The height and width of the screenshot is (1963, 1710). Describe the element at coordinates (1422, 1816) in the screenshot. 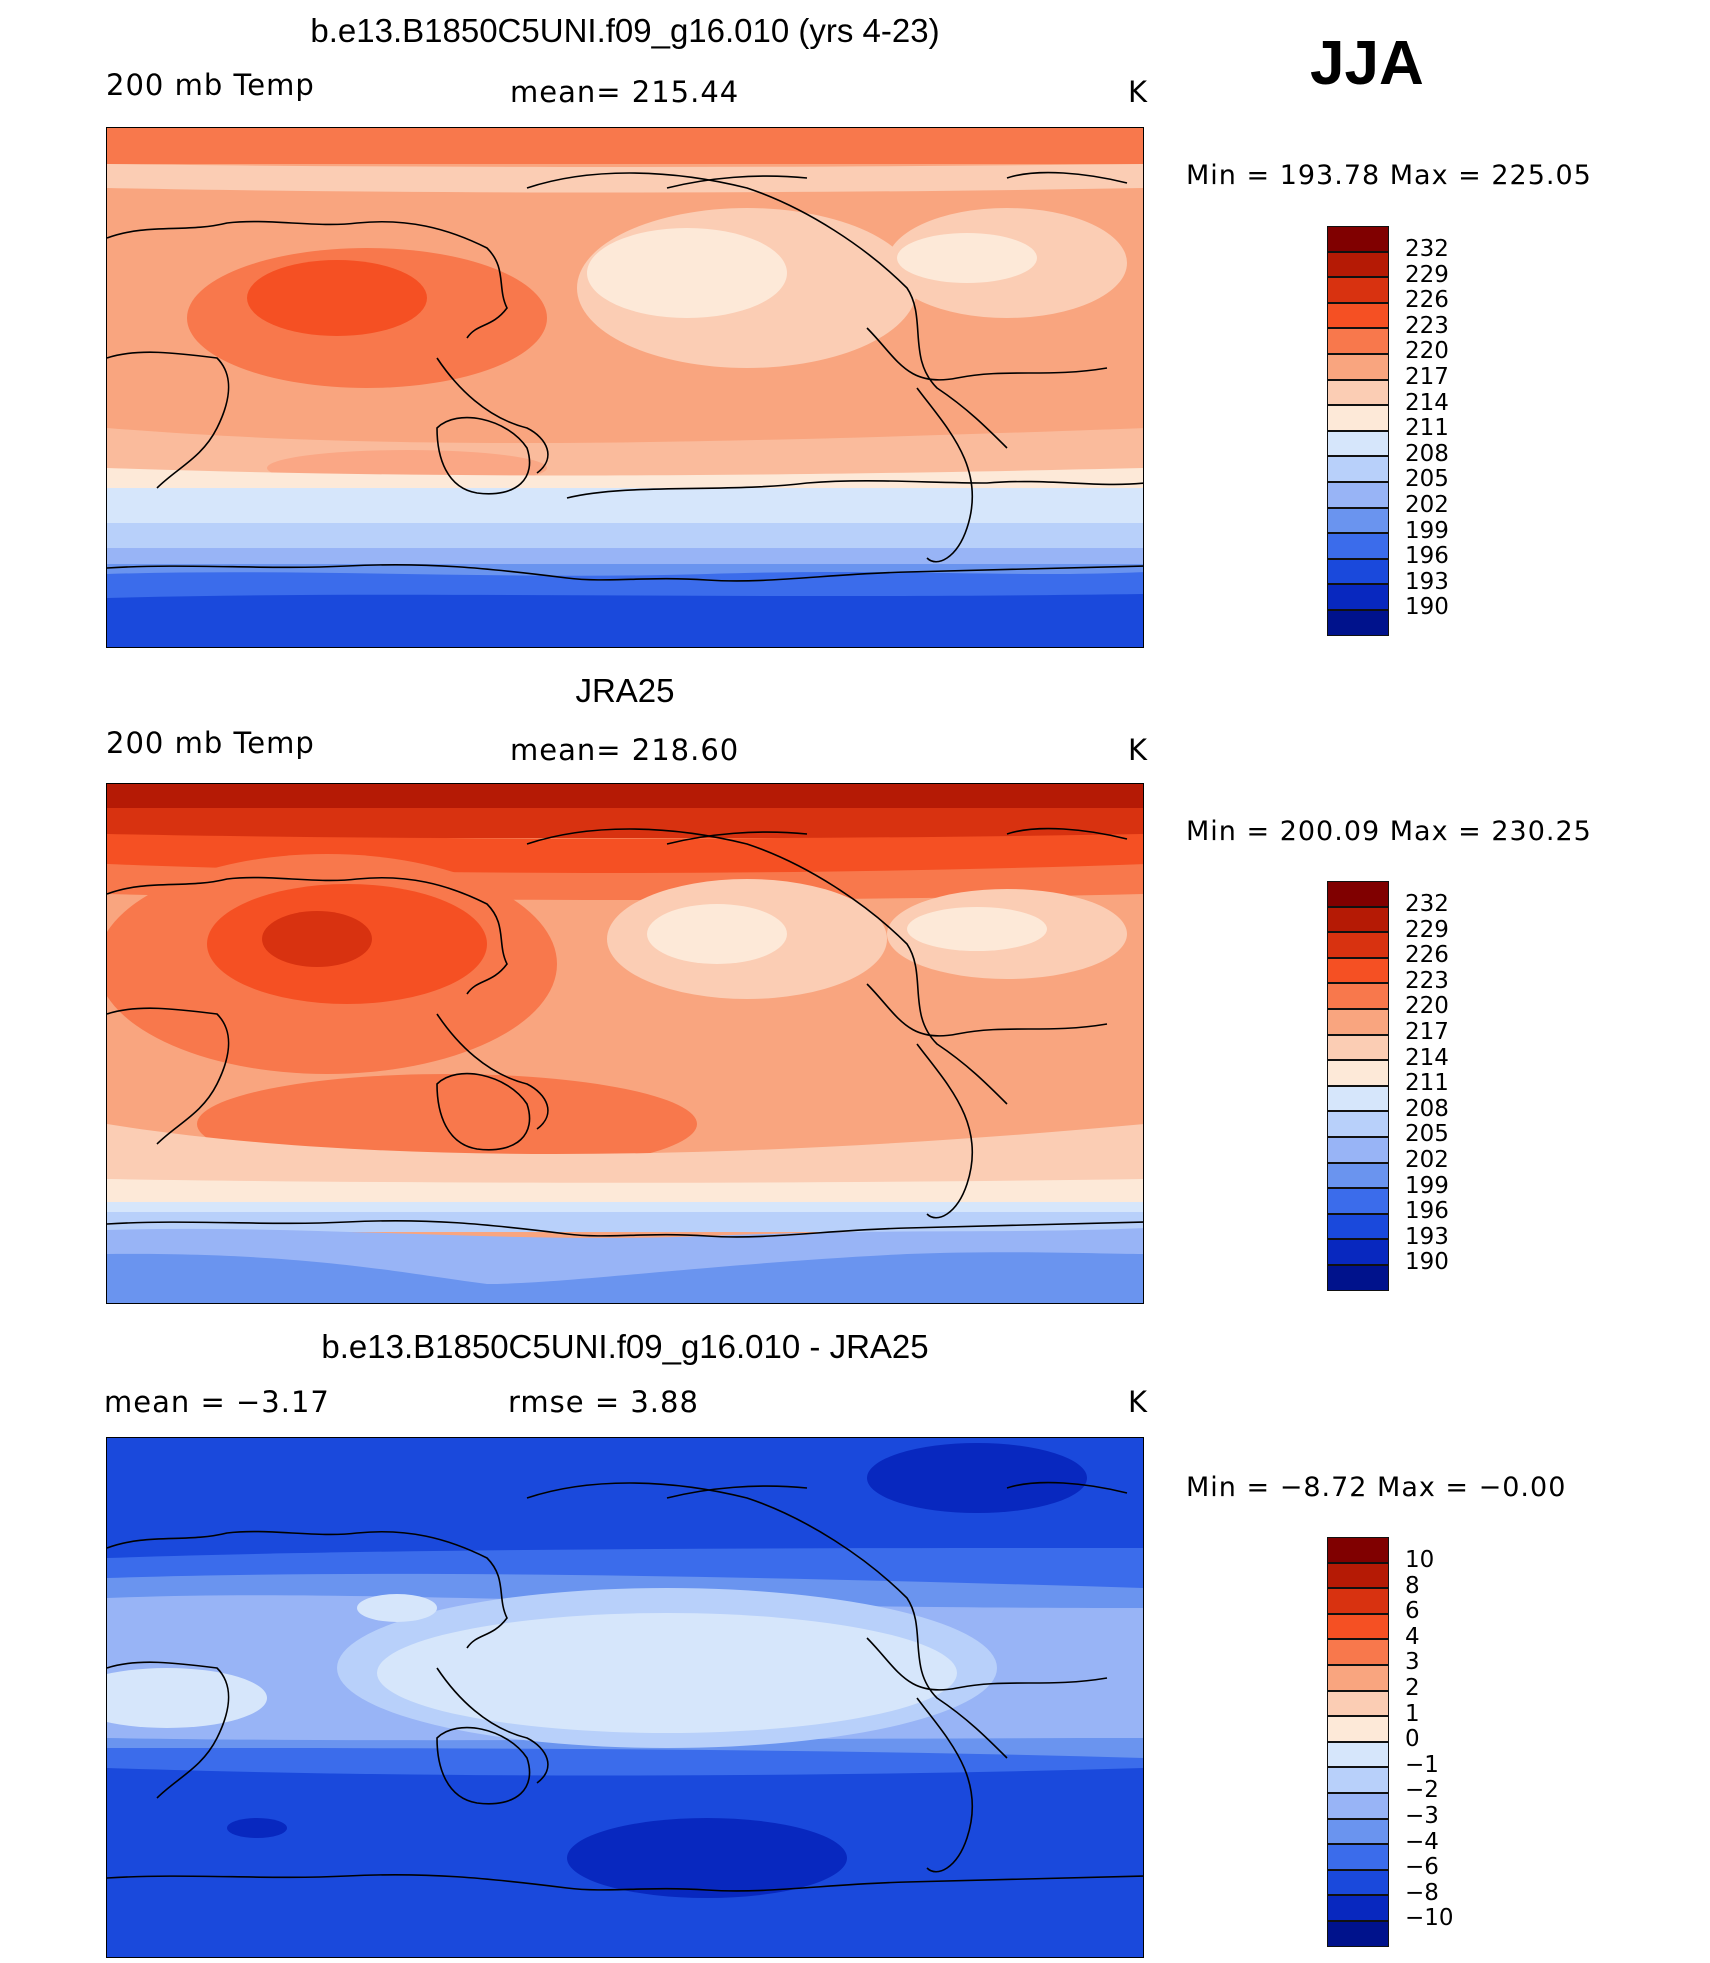

I see `panel-3-colorbar-label: −3` at that location.